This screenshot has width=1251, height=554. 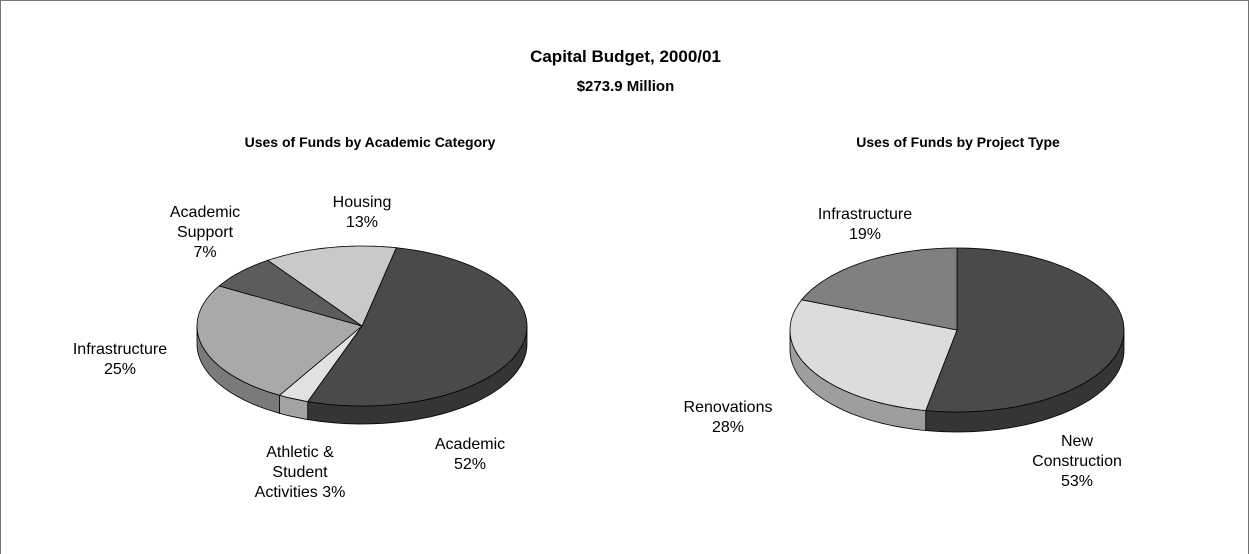 I want to click on subtitle: $273.9 Million, so click(x=625, y=86).